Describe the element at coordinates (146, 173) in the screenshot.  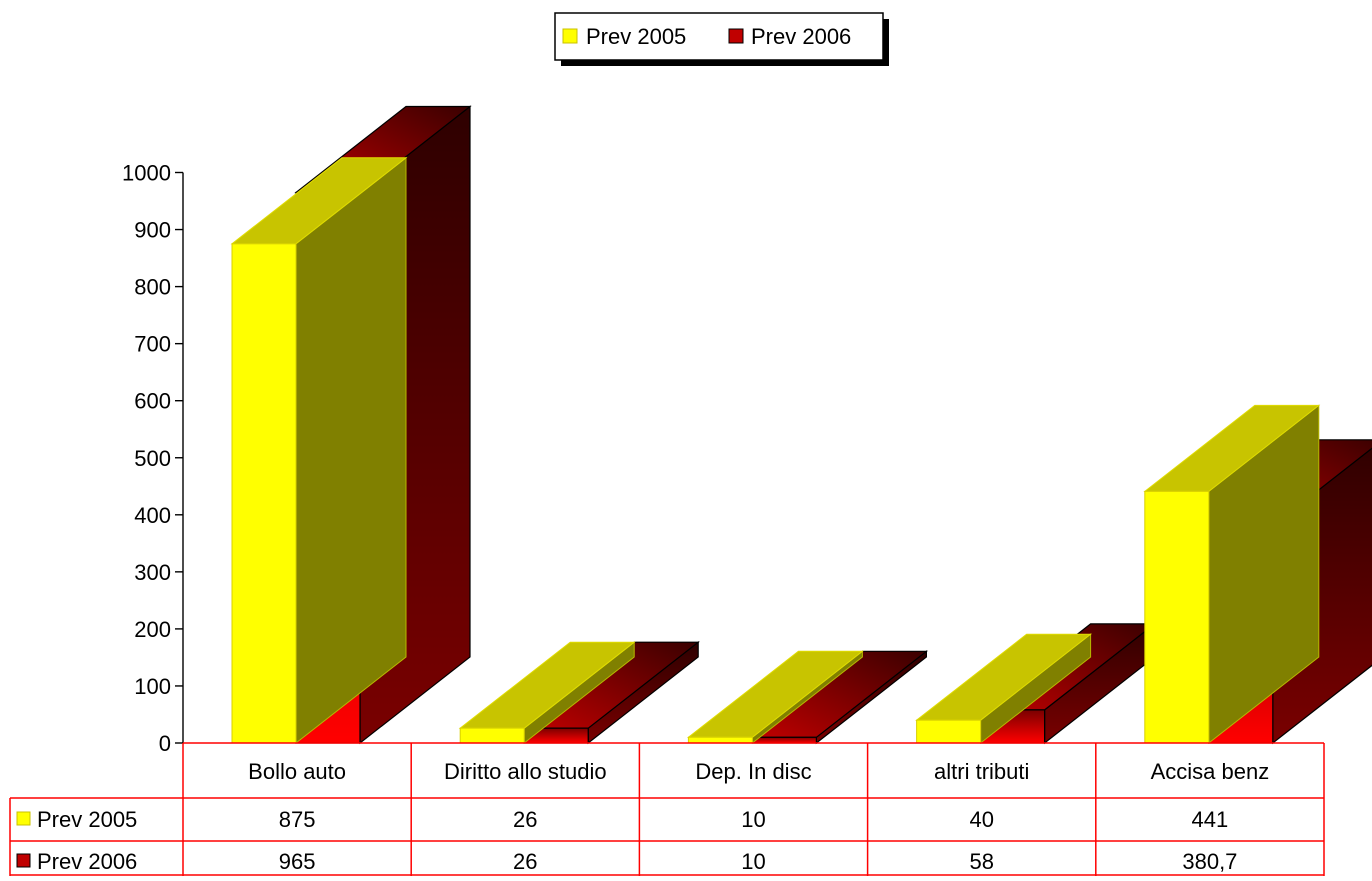
I see `y-tick-label: 1000` at that location.